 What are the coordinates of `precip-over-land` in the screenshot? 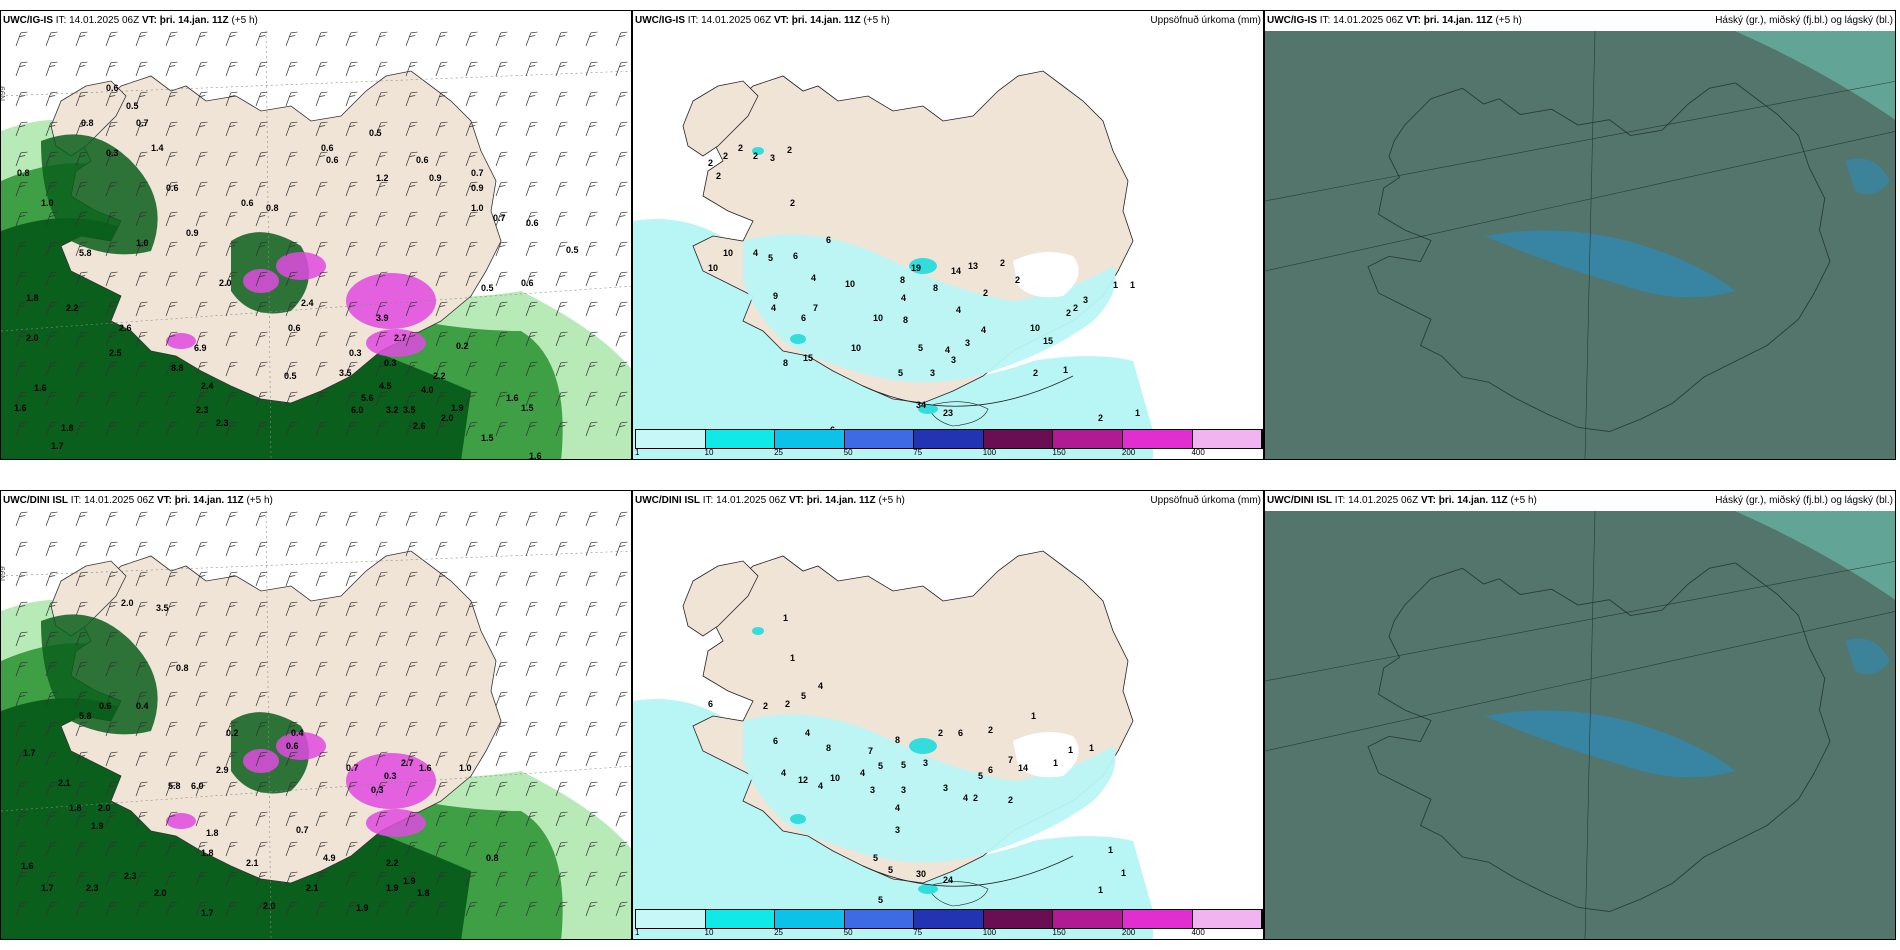 It's located at (929, 788).